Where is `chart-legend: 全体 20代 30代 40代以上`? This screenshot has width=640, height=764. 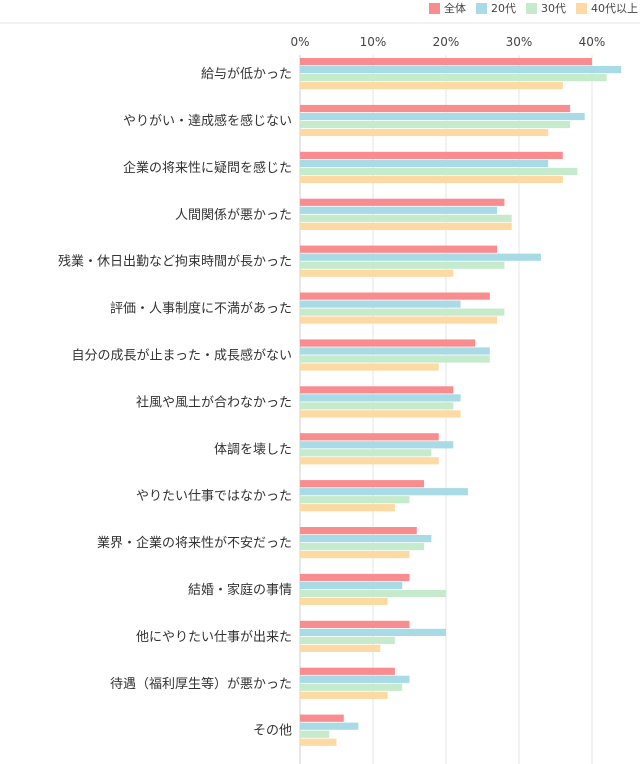
chart-legend: 全体 20代 30代 40代以上 is located at coordinates (533, 8).